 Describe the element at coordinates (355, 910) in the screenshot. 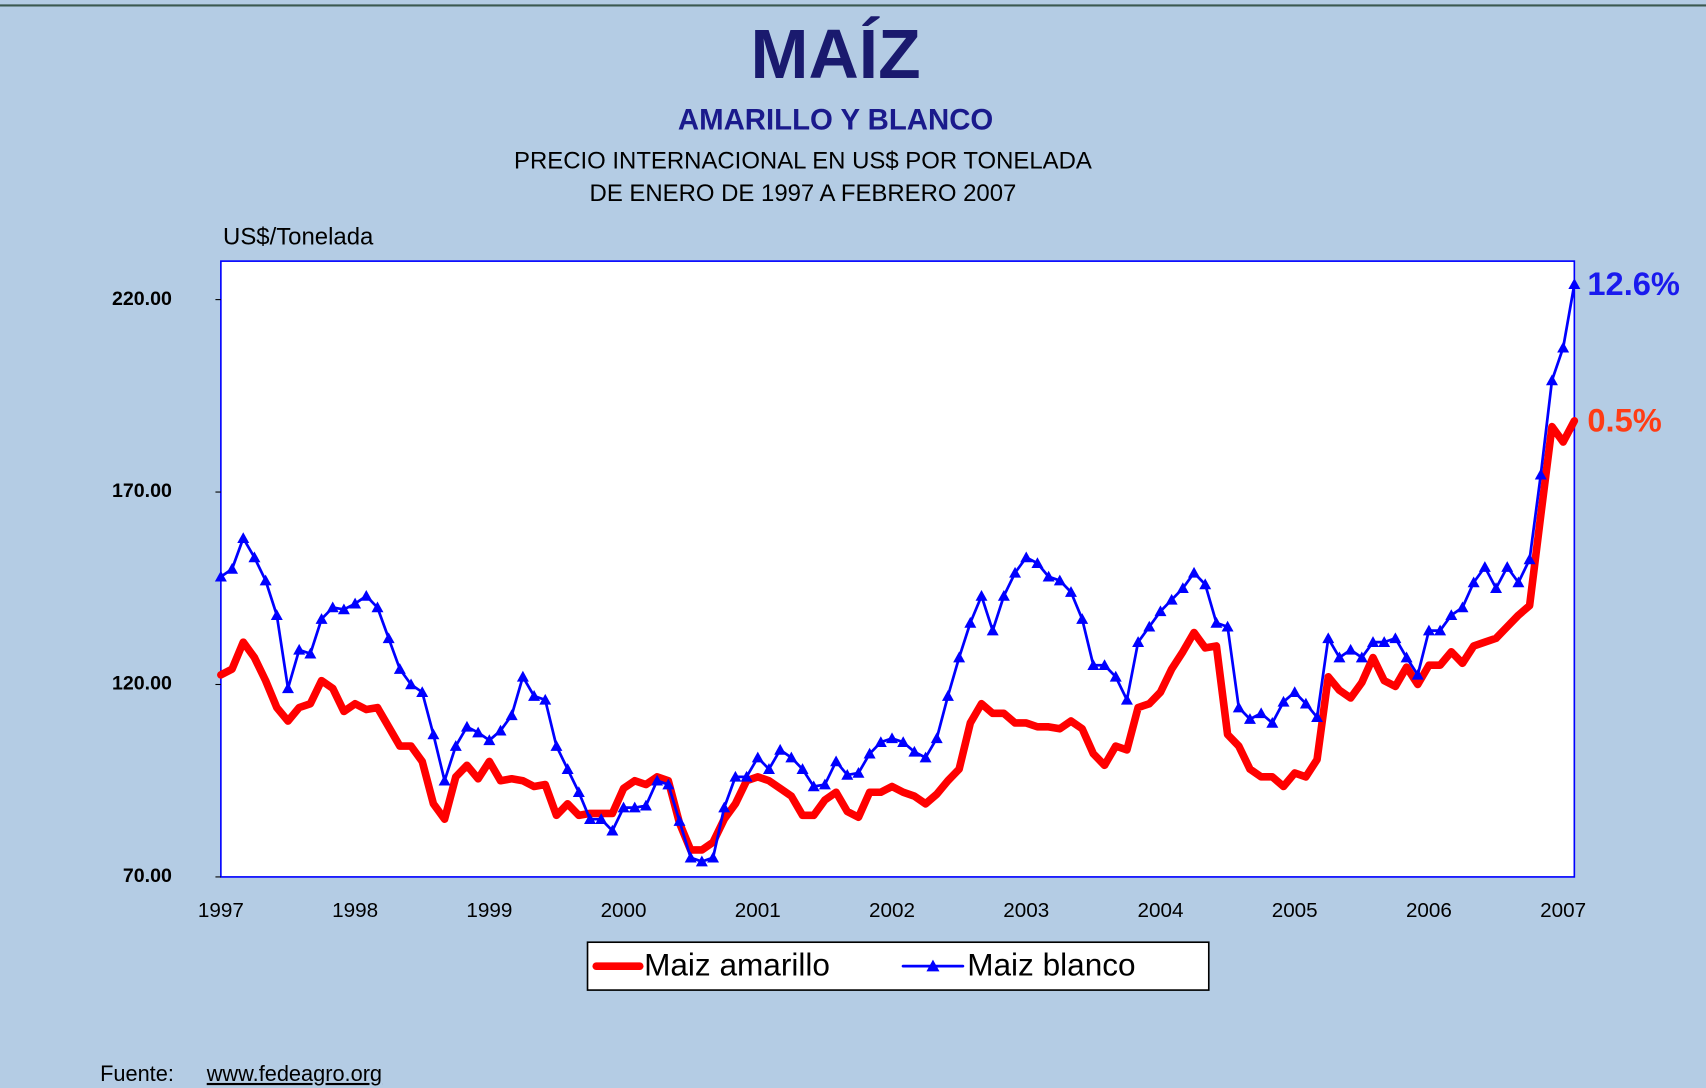

I see `x-tick-label: 1998` at that location.